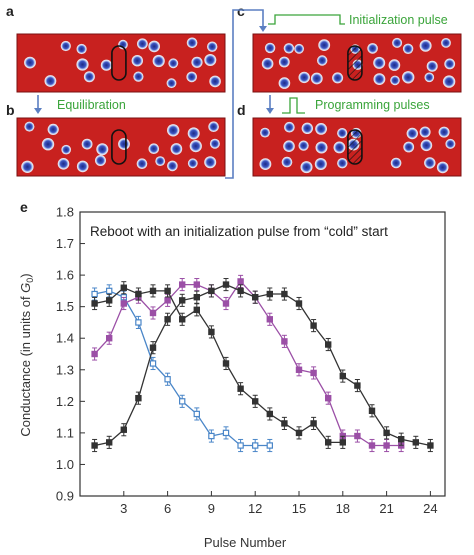  Describe the element at coordinates (372, 105) in the screenshot. I see `caption-programming-pulses: Programming pulses` at that location.